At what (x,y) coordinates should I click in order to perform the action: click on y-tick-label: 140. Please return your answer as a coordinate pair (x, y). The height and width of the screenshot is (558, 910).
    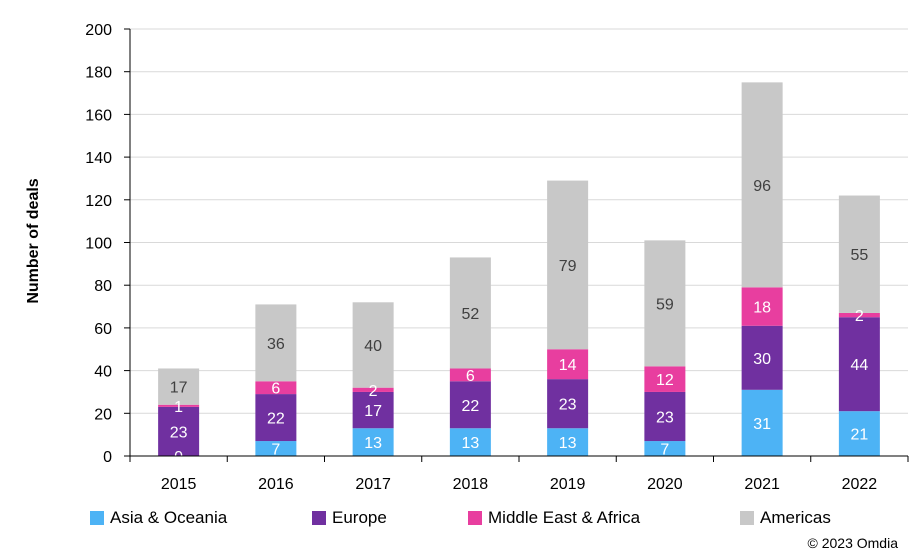
    Looking at the image, I should click on (98, 158).